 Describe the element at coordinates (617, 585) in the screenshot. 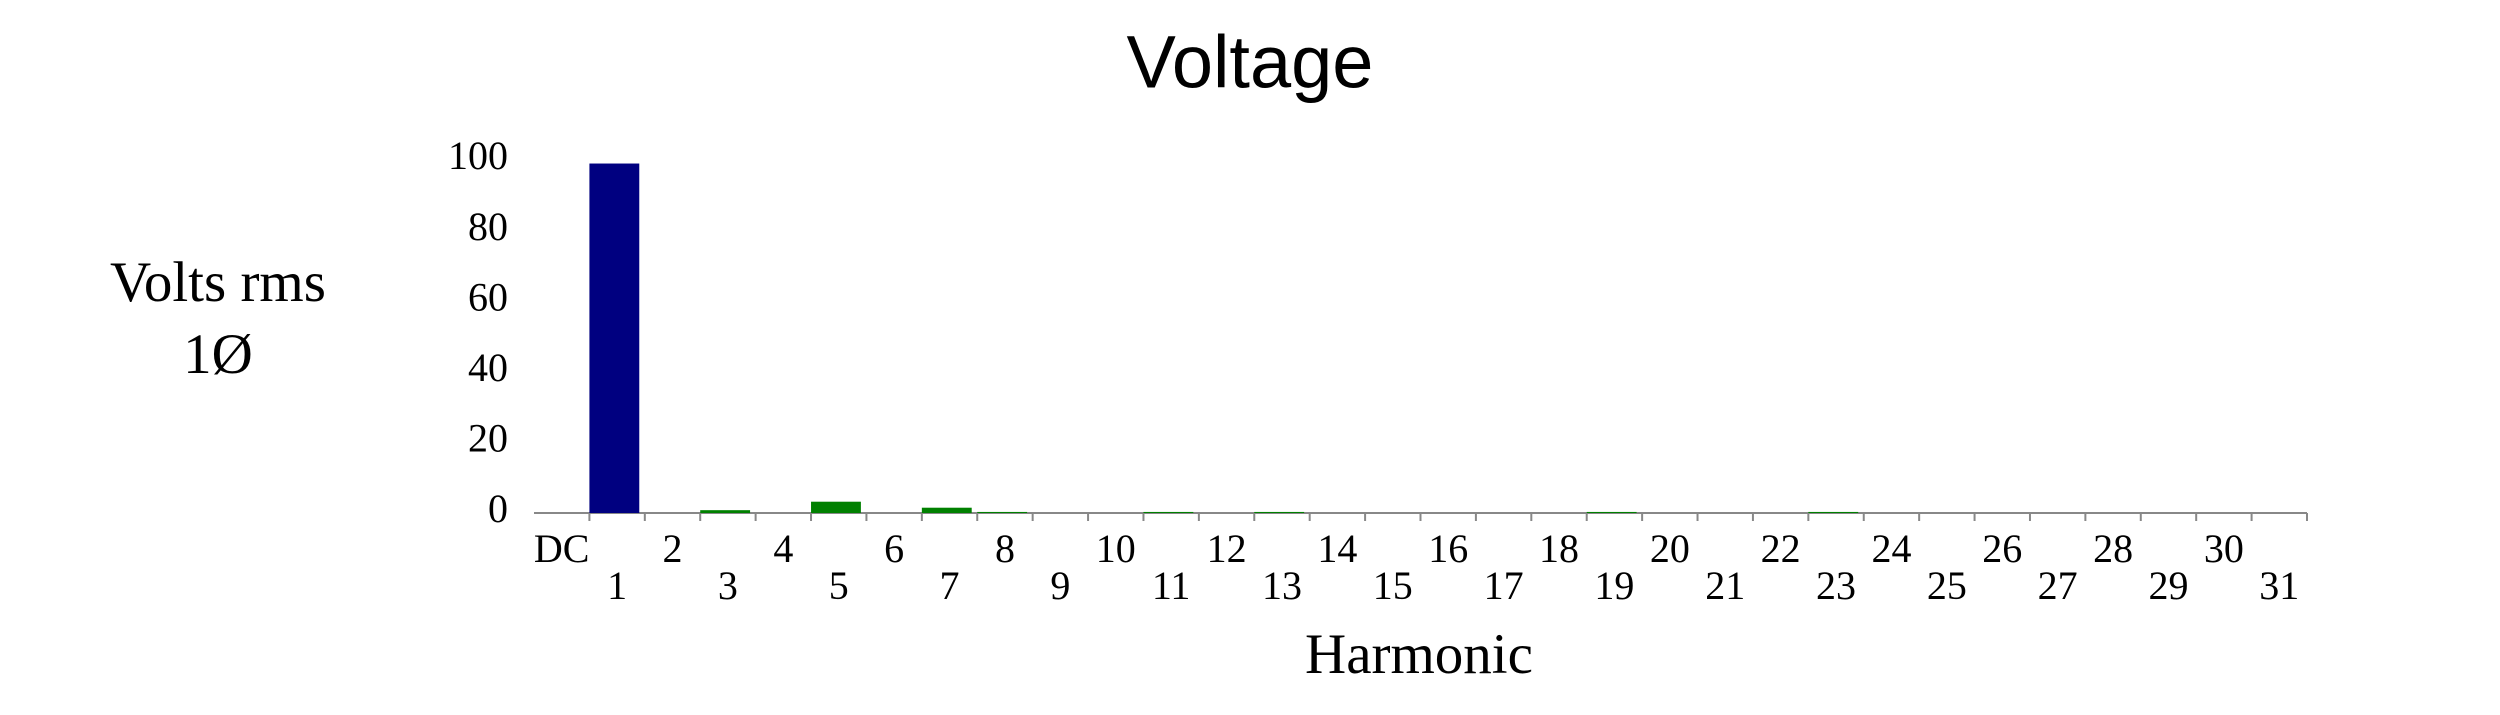

I see `x-tick-label: 1` at that location.